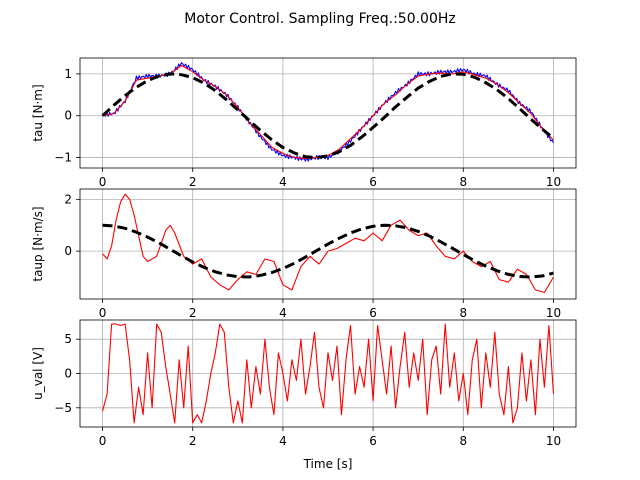  I want to click on subplot-2-xtick-label-4: 8, so click(463, 313).